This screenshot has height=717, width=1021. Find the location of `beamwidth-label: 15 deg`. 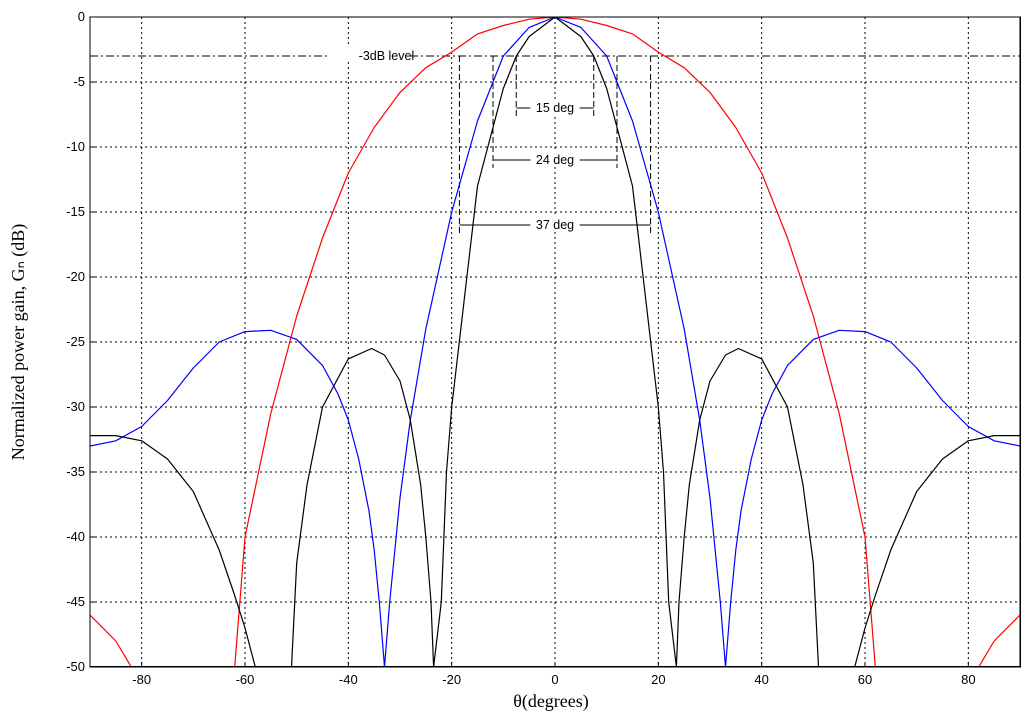

beamwidth-label: 15 deg is located at coordinates (555, 108).